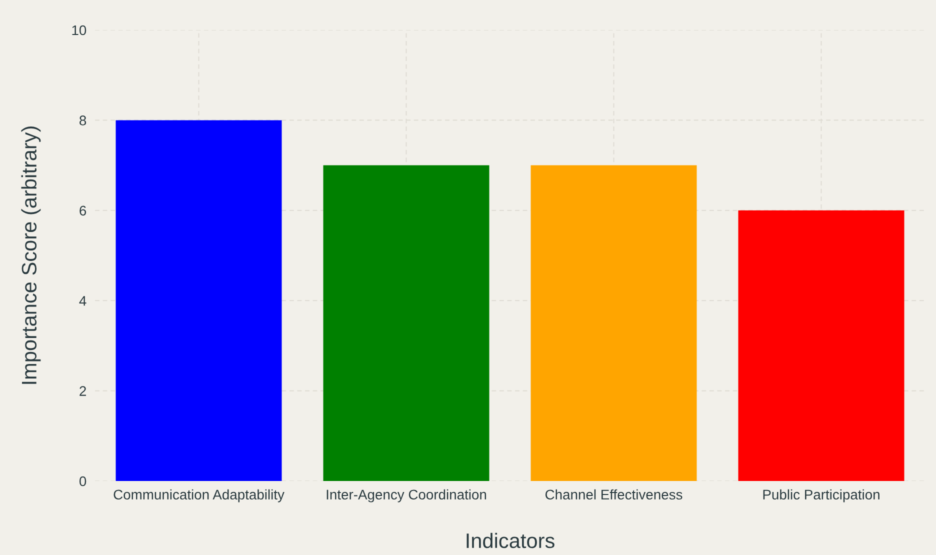 This screenshot has width=936, height=555. What do you see at coordinates (83, 211) in the screenshot?
I see `y-tick-label: 6` at bounding box center [83, 211].